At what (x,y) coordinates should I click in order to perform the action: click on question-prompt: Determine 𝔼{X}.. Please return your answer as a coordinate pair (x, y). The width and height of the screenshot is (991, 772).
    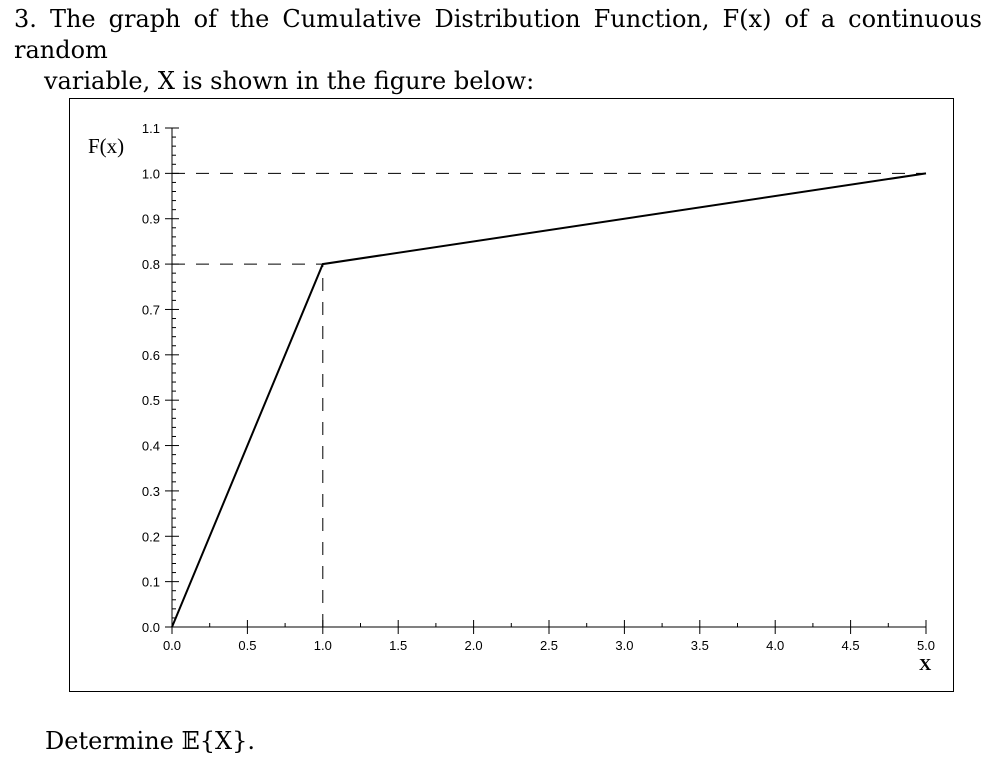
    Looking at the image, I should click on (150, 741).